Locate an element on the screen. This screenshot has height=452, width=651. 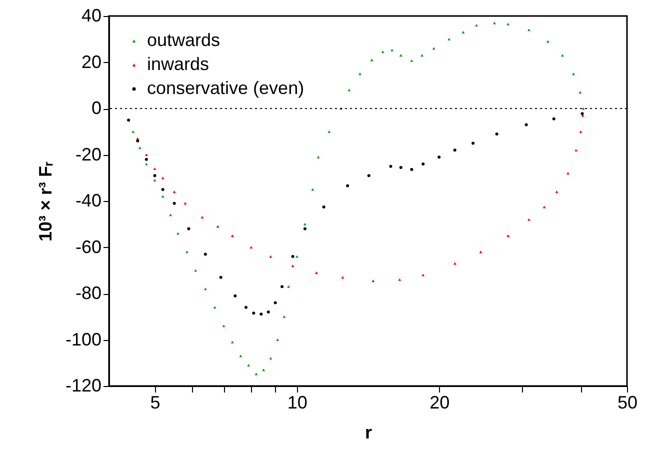
y-tick-label: -80 is located at coordinates (88, 293).